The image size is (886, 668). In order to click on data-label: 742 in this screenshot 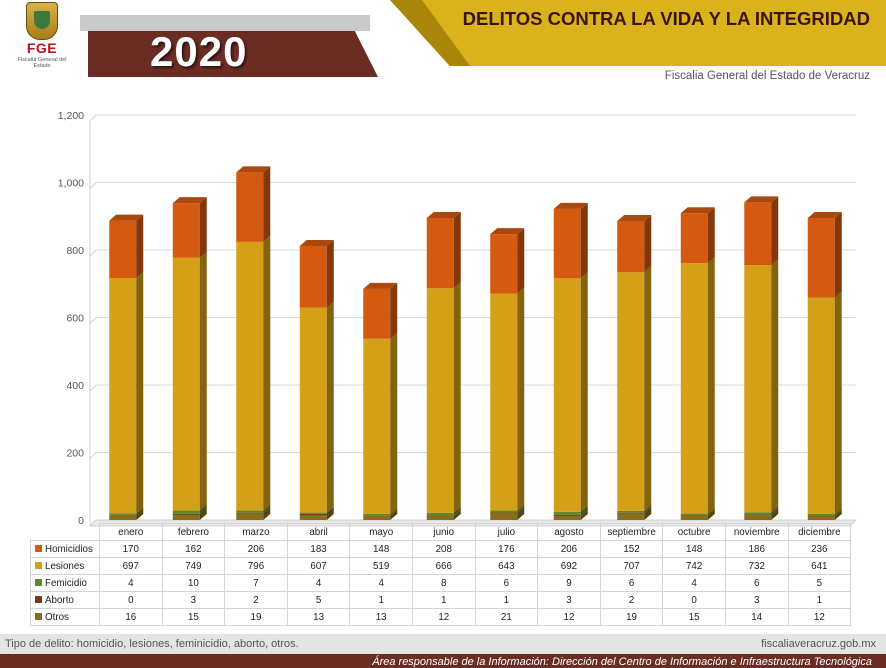, I will do `click(694, 566)`.